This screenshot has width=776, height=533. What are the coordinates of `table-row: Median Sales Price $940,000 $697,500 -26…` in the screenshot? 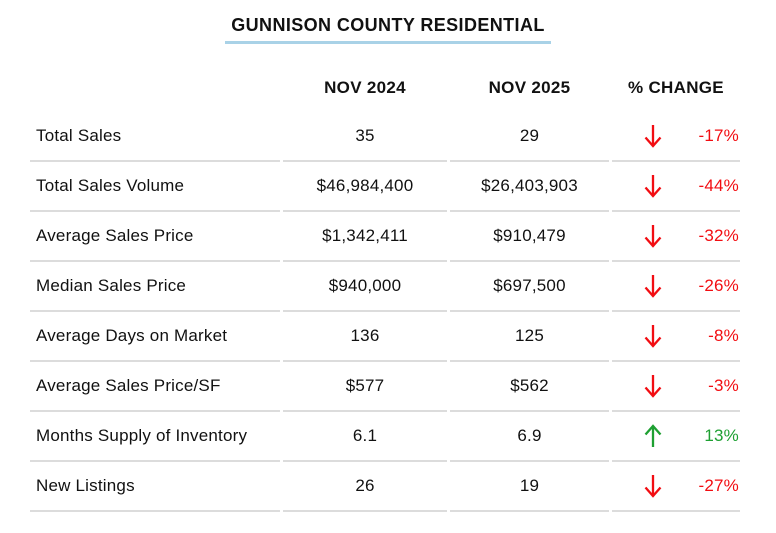 It's located at (385, 287).